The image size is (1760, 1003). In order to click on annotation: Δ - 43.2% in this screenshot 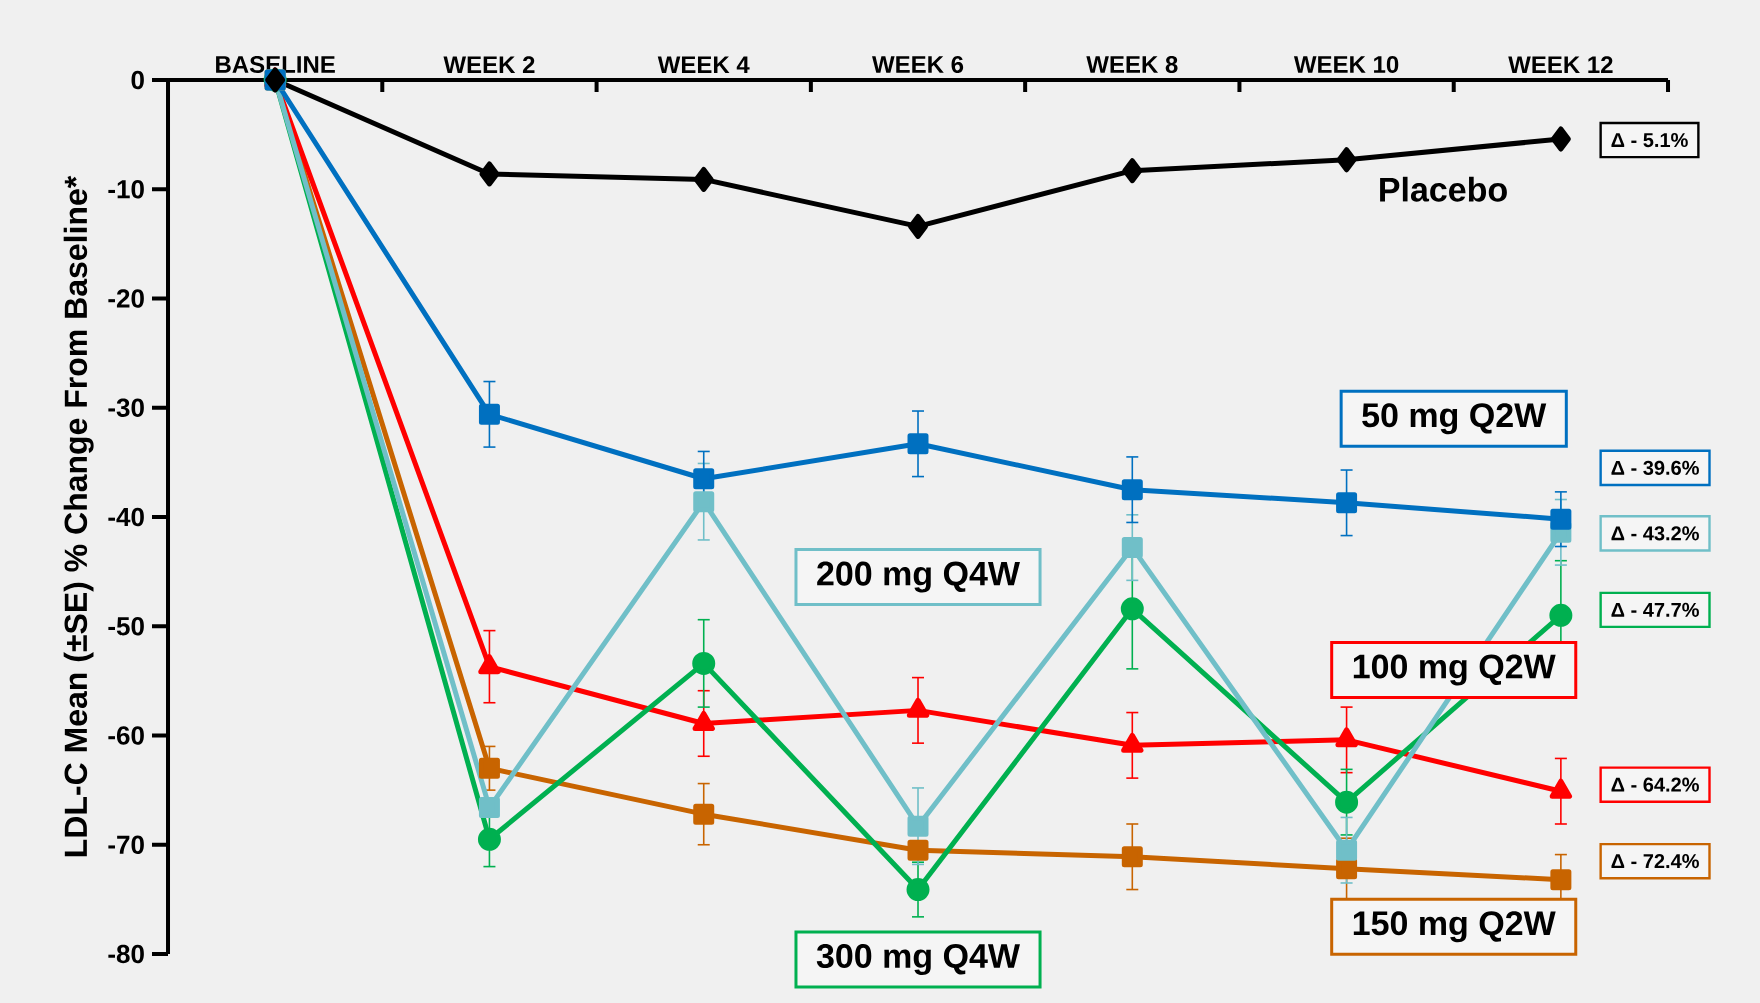, I will do `click(1655, 533)`.